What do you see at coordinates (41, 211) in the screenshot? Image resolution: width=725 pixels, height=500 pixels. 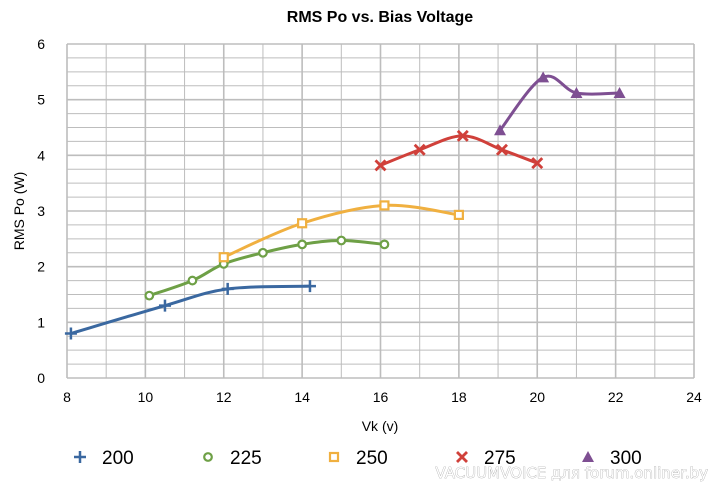 I see `y-tick-label: 3` at bounding box center [41, 211].